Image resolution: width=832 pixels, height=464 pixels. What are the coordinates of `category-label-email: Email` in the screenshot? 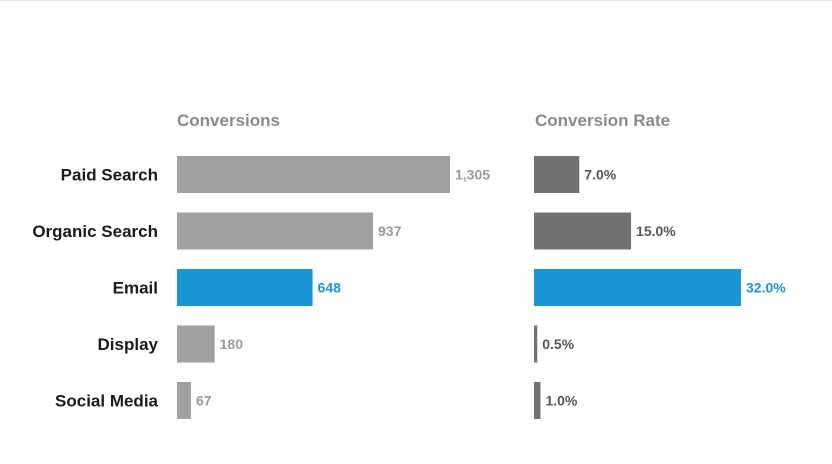 It's located at (135, 288).